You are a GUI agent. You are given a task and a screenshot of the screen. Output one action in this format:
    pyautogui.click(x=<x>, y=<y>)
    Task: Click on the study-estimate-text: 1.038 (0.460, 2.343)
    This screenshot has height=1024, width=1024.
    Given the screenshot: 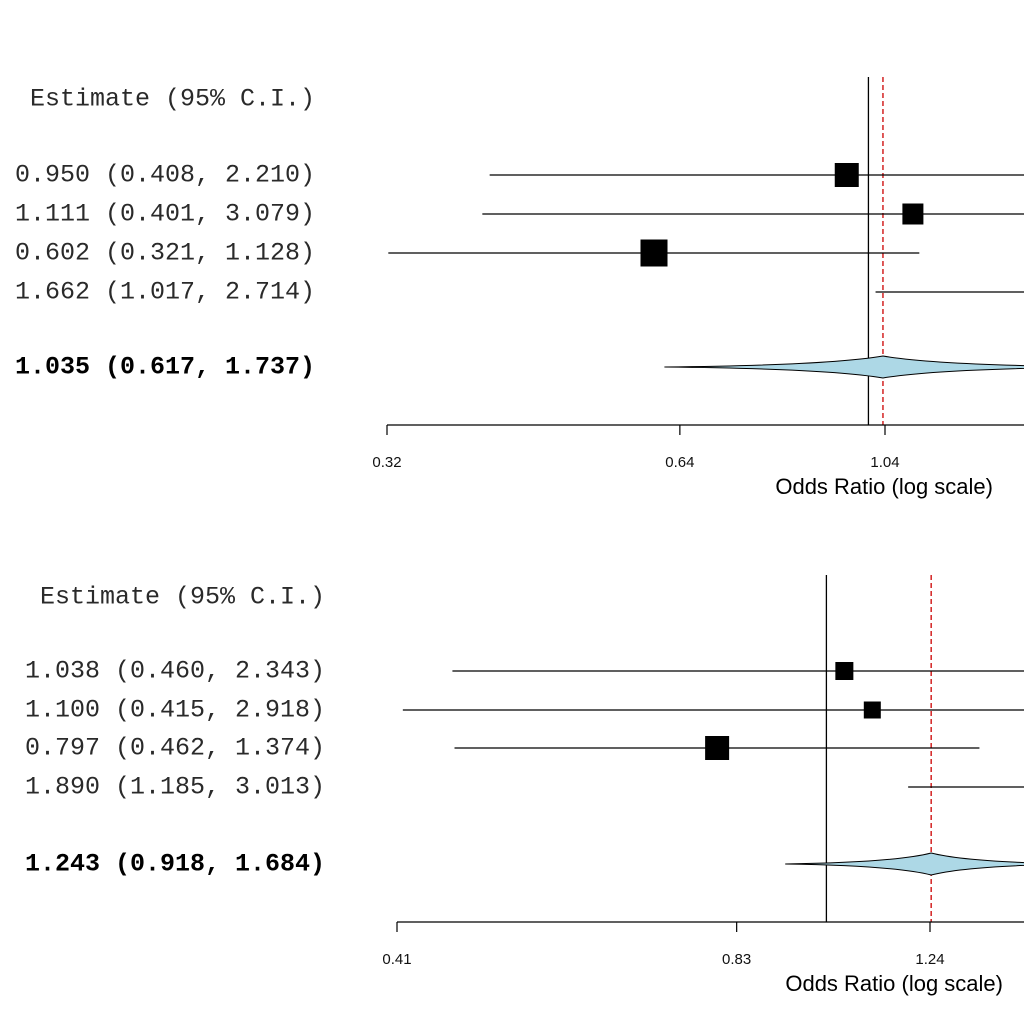 What is the action you would take?
    pyautogui.click(x=175, y=671)
    